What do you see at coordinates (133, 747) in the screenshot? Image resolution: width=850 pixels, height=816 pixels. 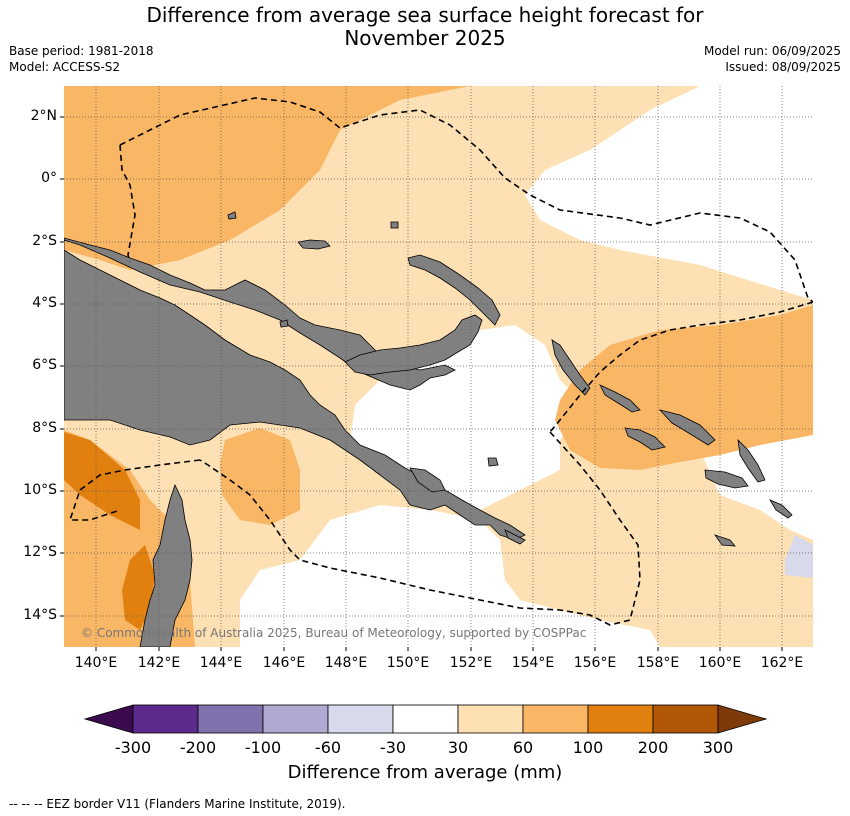 I see `colorbar-label-minus-300: -300` at bounding box center [133, 747].